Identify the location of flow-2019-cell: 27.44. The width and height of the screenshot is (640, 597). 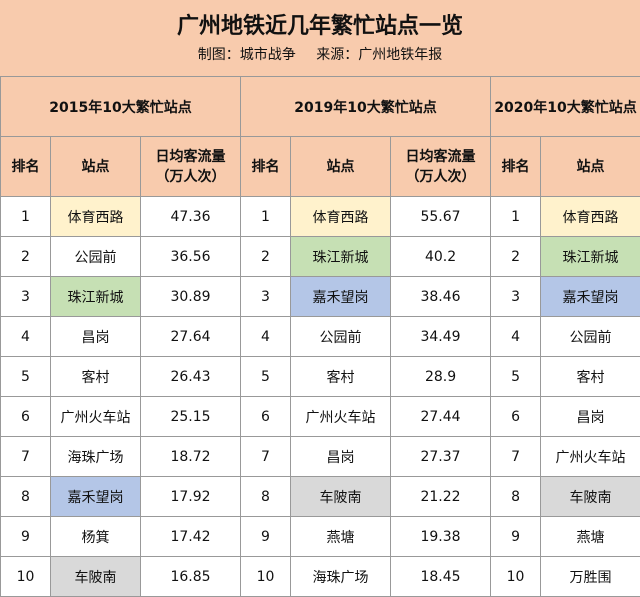
(441, 417).